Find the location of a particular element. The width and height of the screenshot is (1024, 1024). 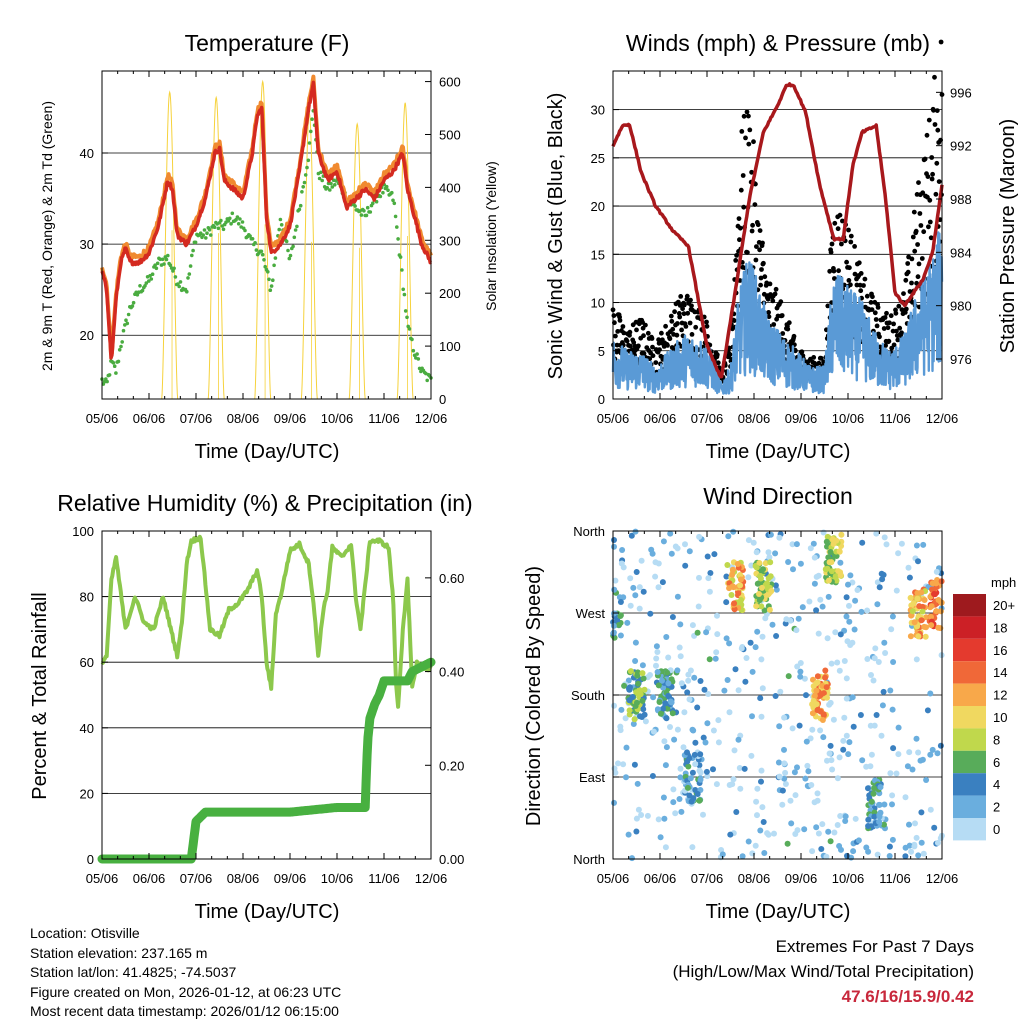

relative-humidity-series is located at coordinates (266, 621).